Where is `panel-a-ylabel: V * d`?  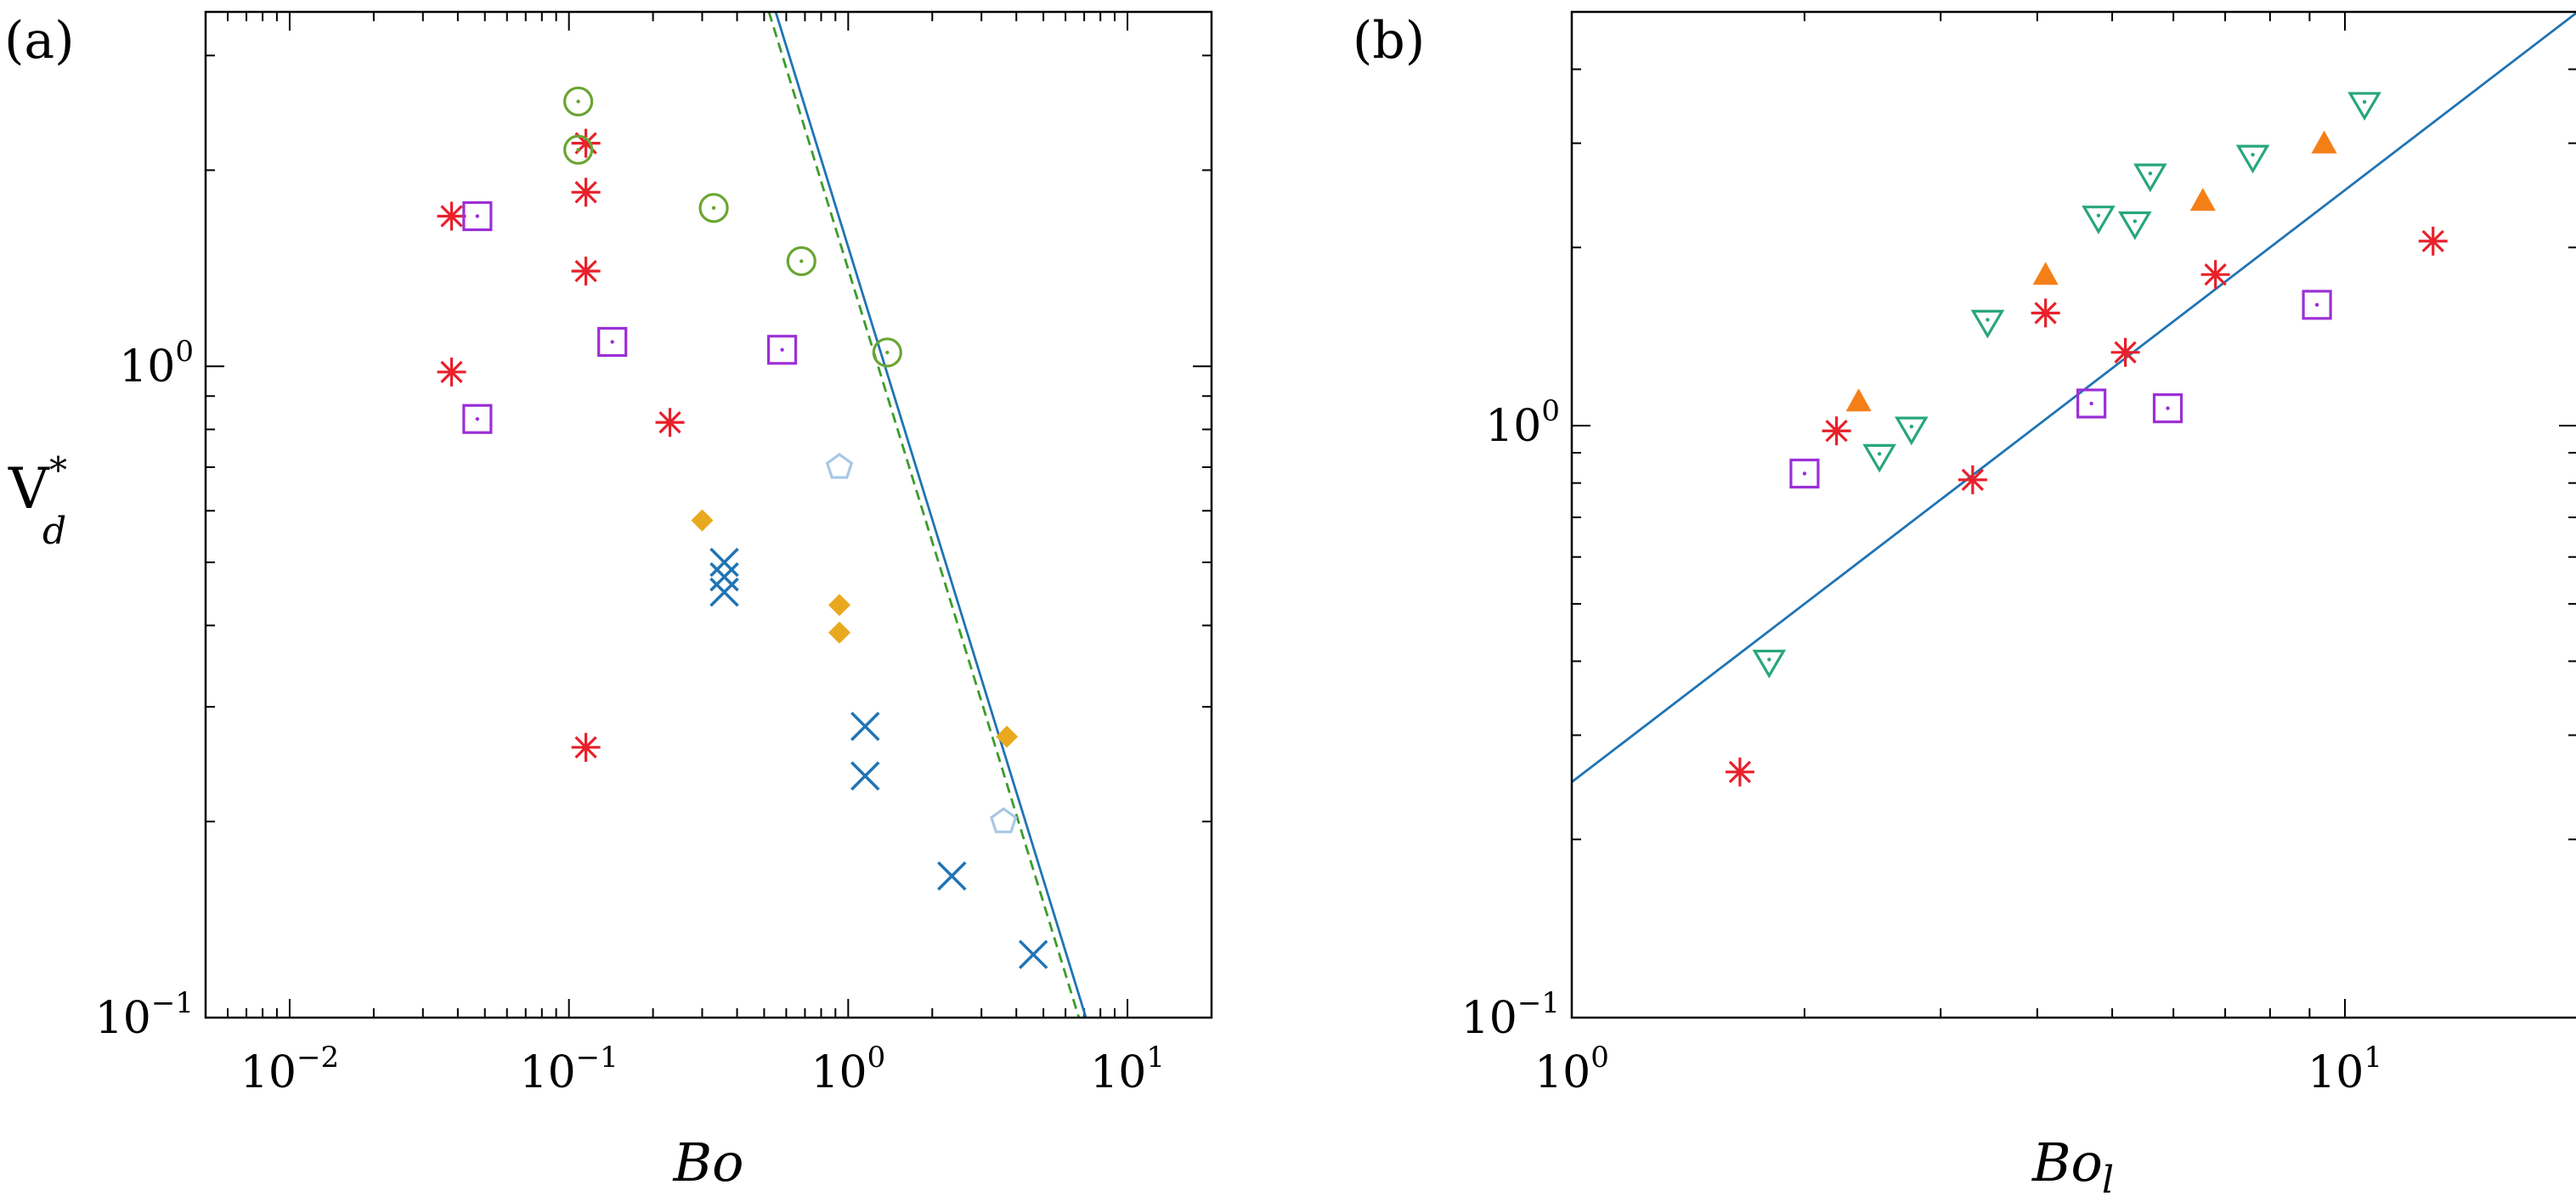 panel-a-ylabel: V * d is located at coordinates (38, 501).